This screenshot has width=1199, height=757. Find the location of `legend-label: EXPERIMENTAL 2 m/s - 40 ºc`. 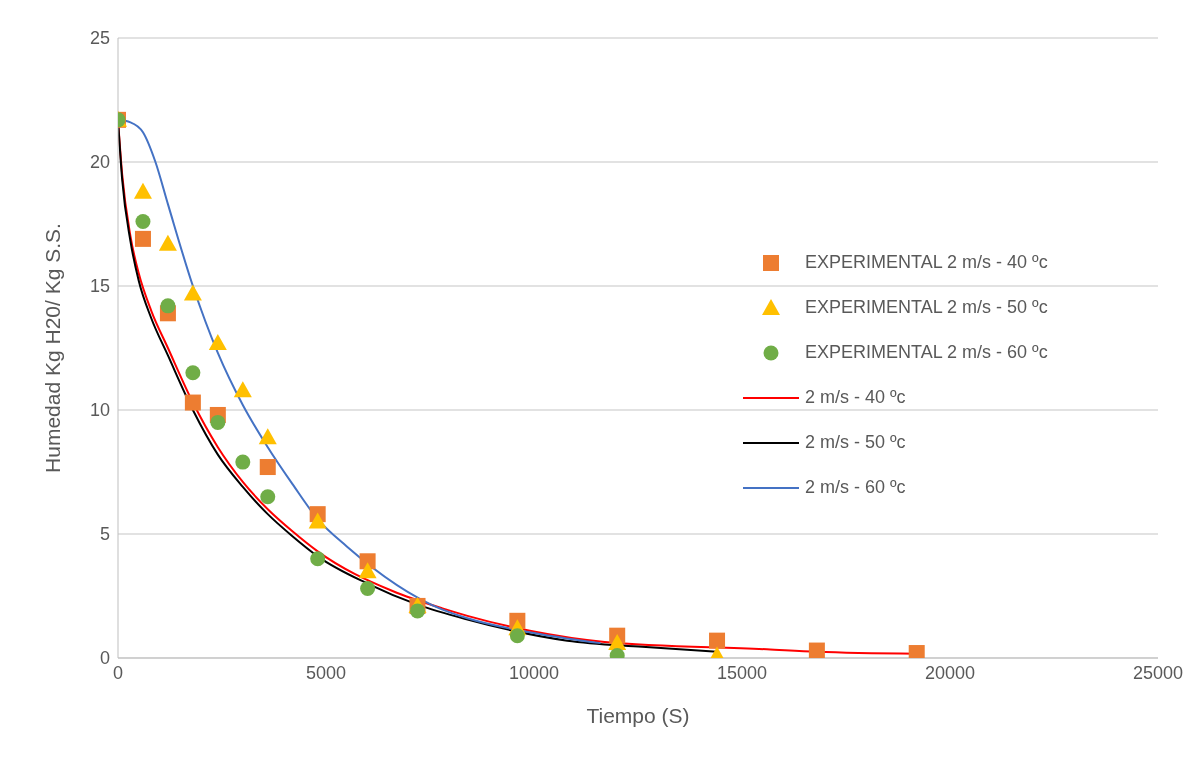

legend-label: EXPERIMENTAL 2 m/s - 40 ºc is located at coordinates (926, 262).